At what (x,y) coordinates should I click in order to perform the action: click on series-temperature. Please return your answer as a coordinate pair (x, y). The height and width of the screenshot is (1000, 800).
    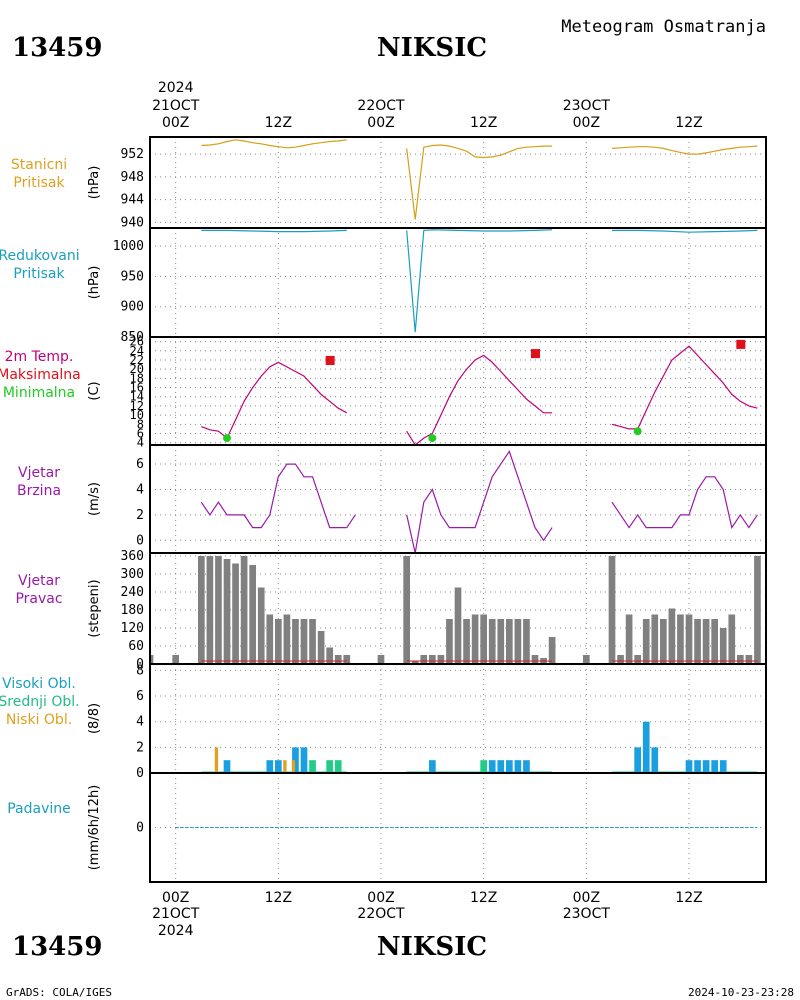
    Looking at the image, I should click on (479, 392).